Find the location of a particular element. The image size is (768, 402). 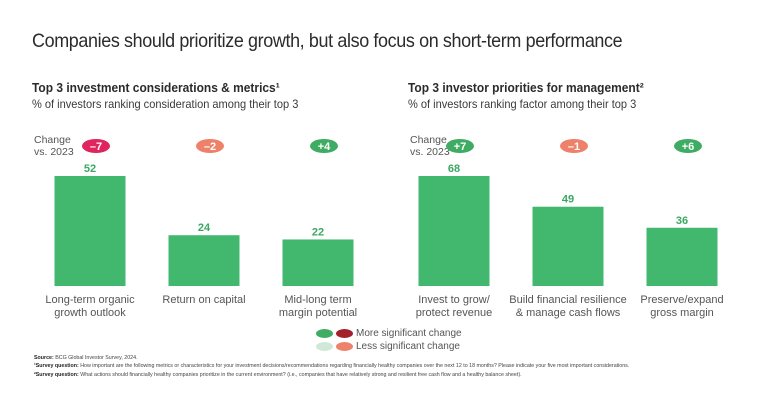

category-label: Mid-long term is located at coordinates (317, 300).